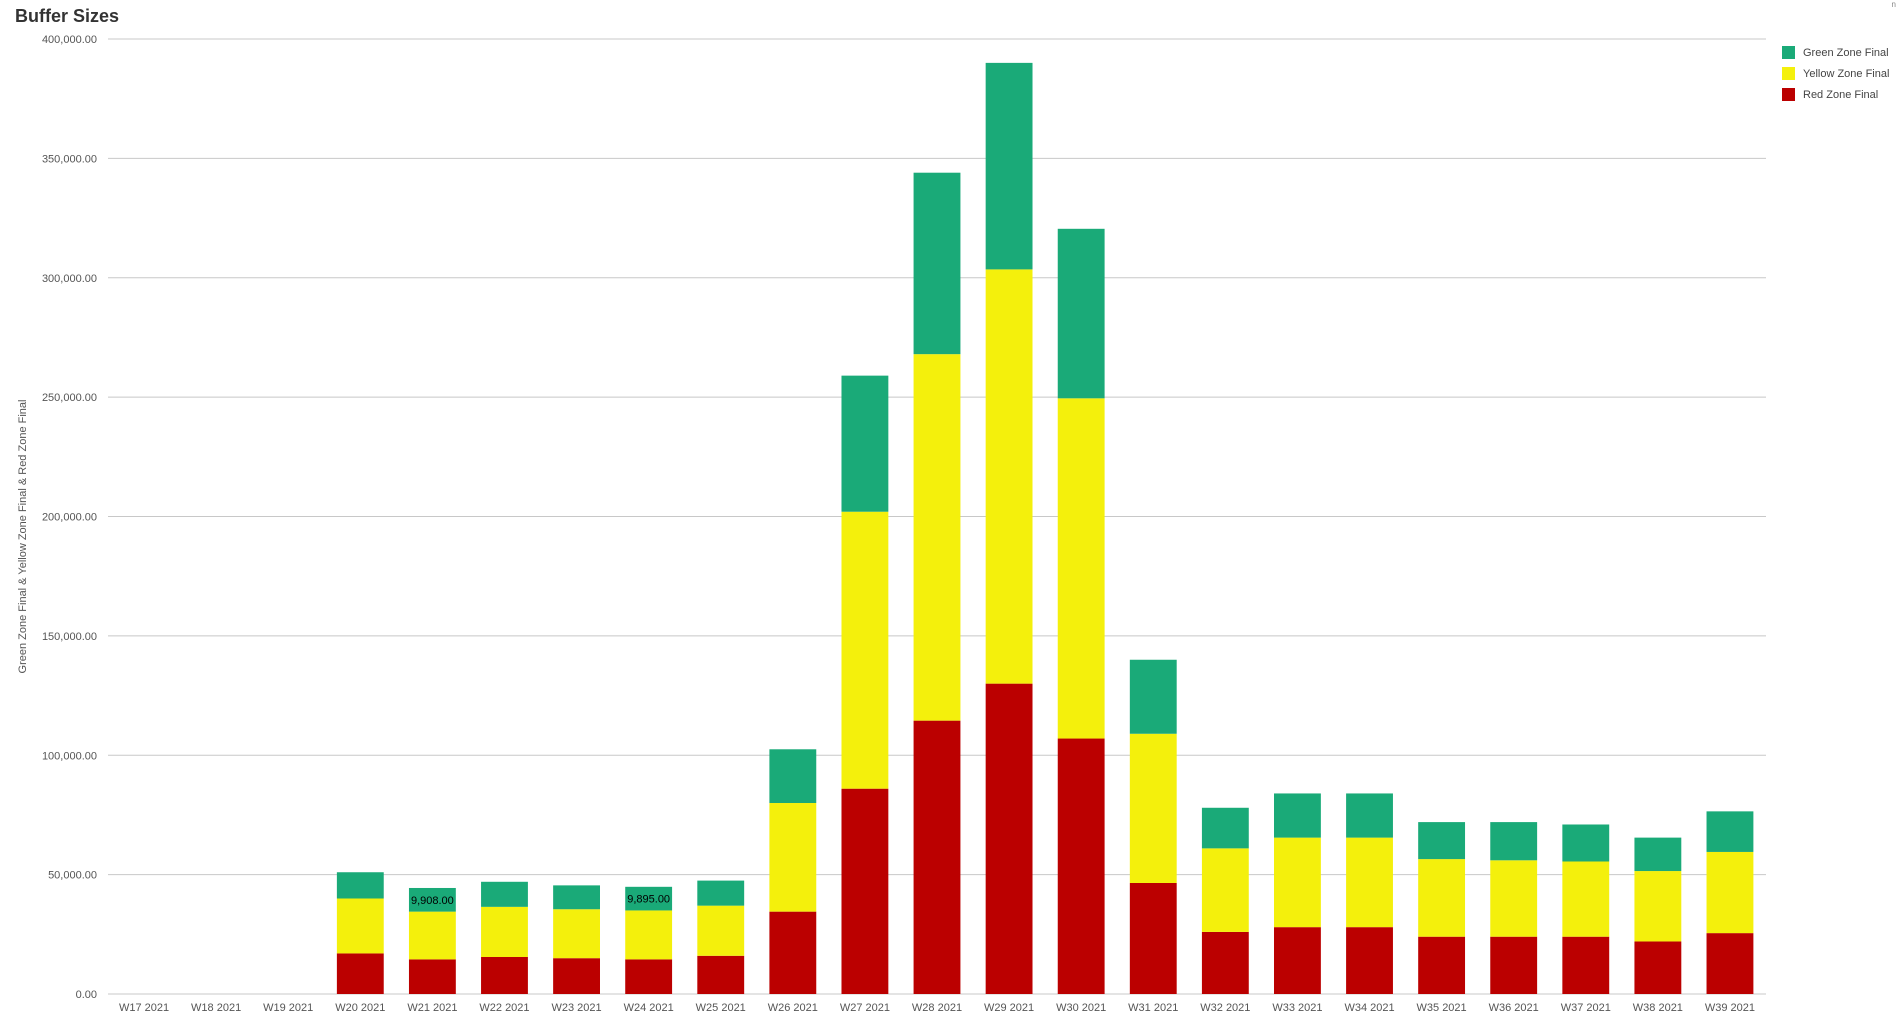 The width and height of the screenshot is (1898, 1028). Describe the element at coordinates (1153, 808) in the screenshot. I see `bar-yellow-zone-final-w31-2021` at that location.